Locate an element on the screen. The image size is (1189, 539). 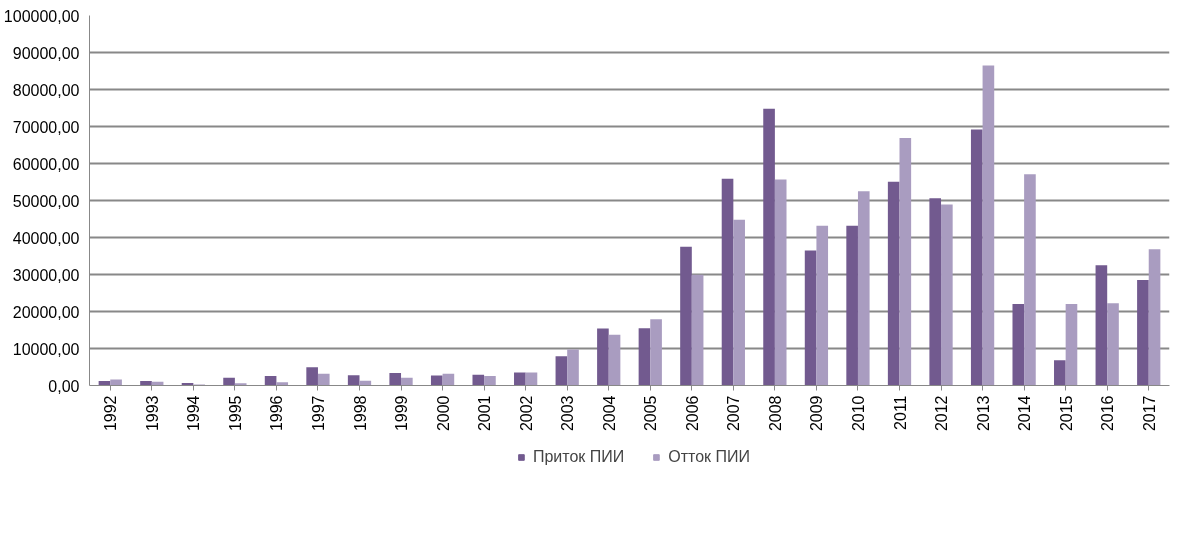
legend-label: Приток ПИИ is located at coordinates (578, 456).